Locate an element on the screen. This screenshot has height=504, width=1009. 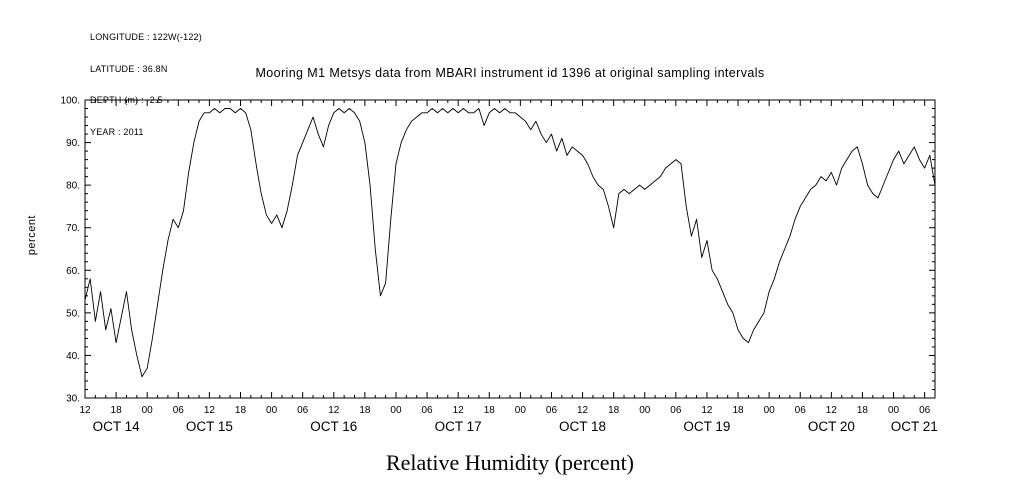
y-tick-label: 50. is located at coordinates (73, 313).